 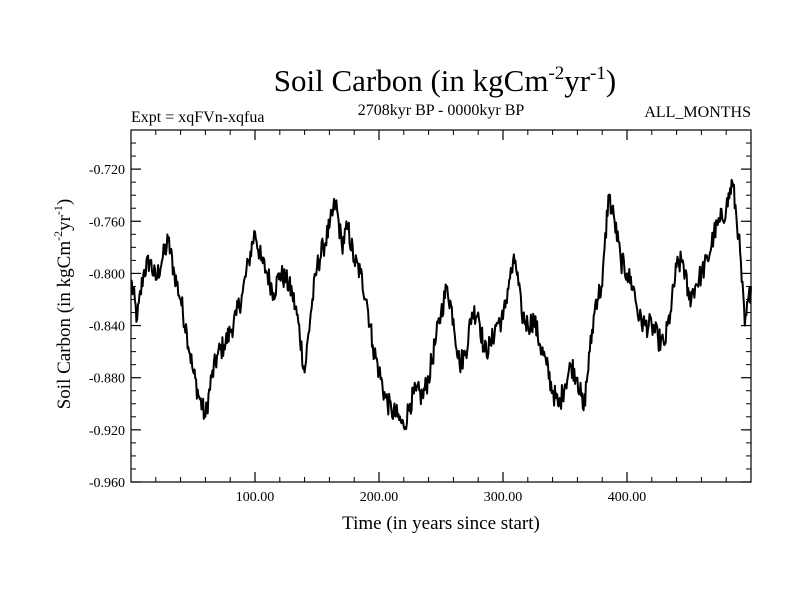 I want to click on y-tick-label: -0.920, so click(x=107, y=431).